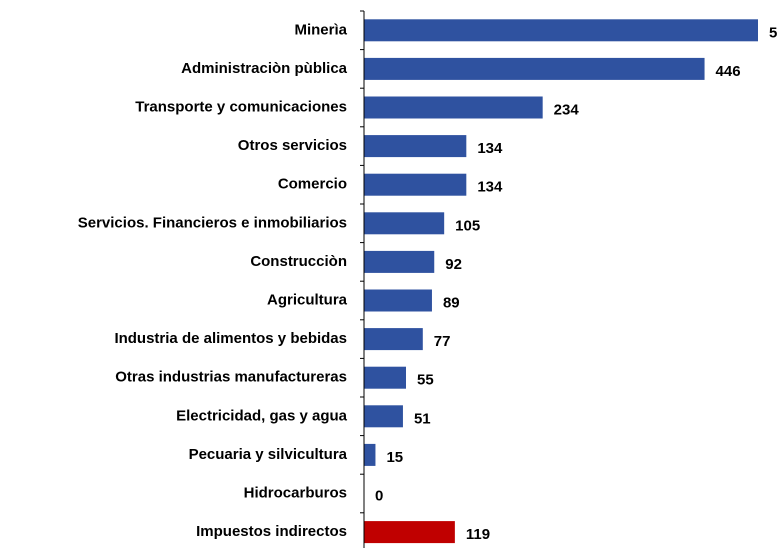  What do you see at coordinates (295, 492) in the screenshot?
I see `category-label: Hidrocarburos` at bounding box center [295, 492].